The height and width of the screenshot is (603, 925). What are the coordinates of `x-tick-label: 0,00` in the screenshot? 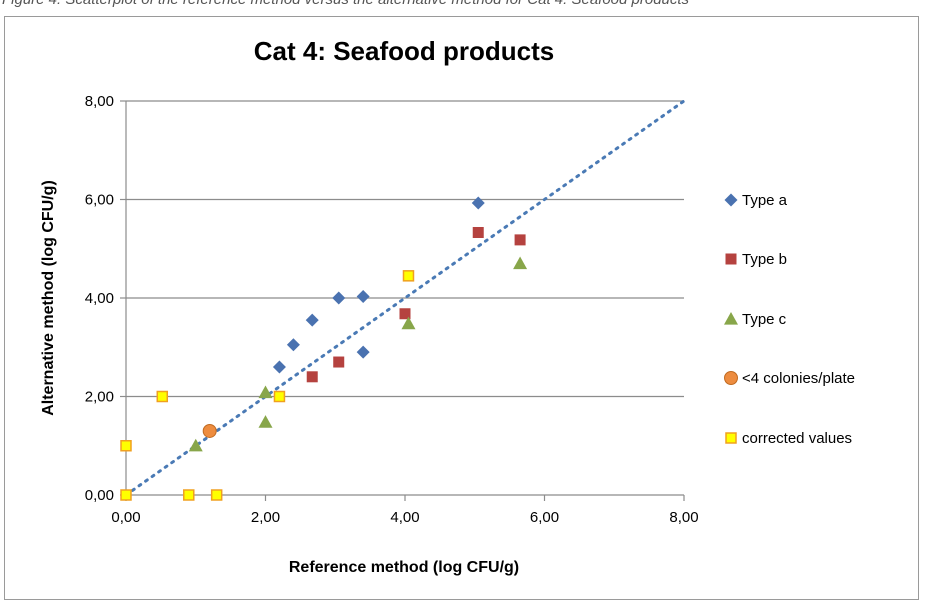 It's located at (125, 517).